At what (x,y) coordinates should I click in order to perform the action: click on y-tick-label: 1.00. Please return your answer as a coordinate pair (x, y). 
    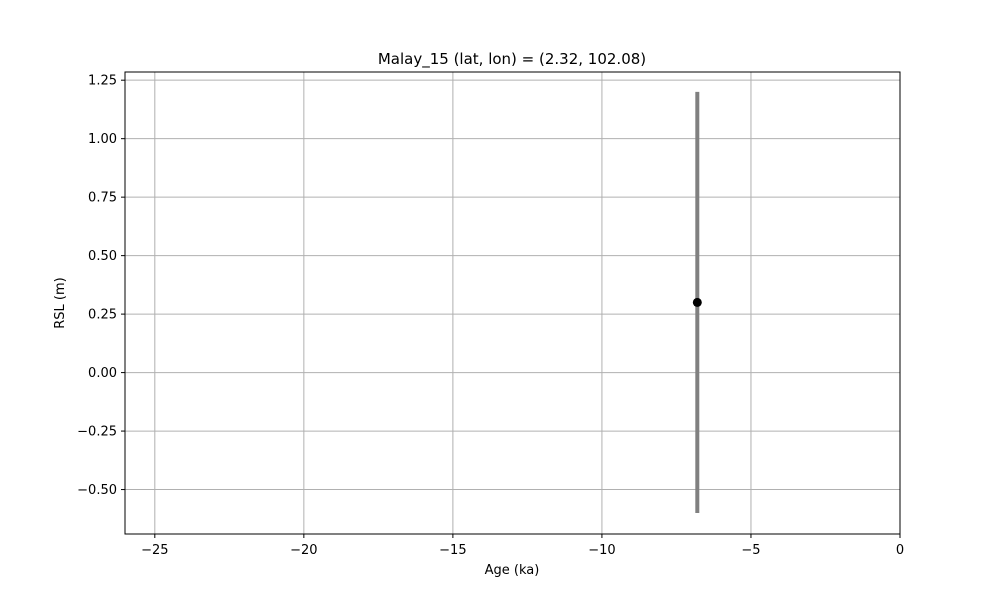
    Looking at the image, I should click on (102, 139).